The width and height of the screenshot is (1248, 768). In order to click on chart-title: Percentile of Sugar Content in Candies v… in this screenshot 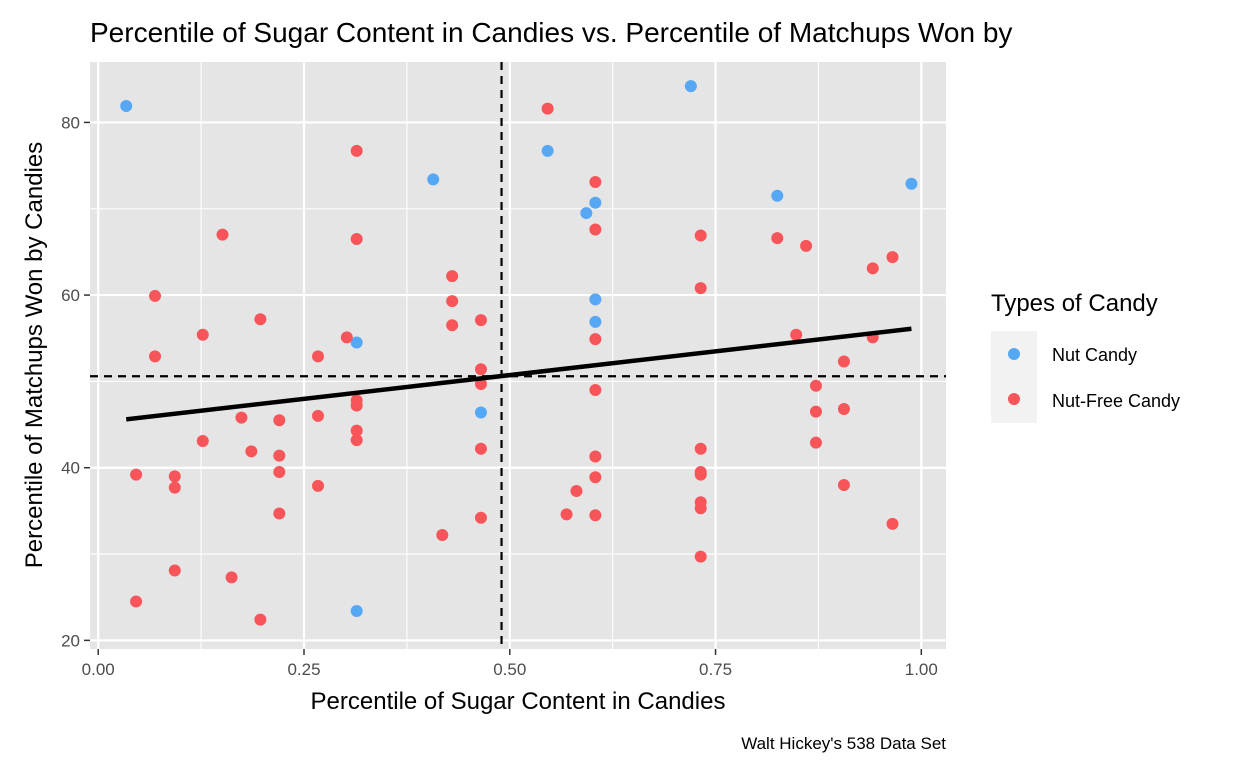, I will do `click(551, 32)`.